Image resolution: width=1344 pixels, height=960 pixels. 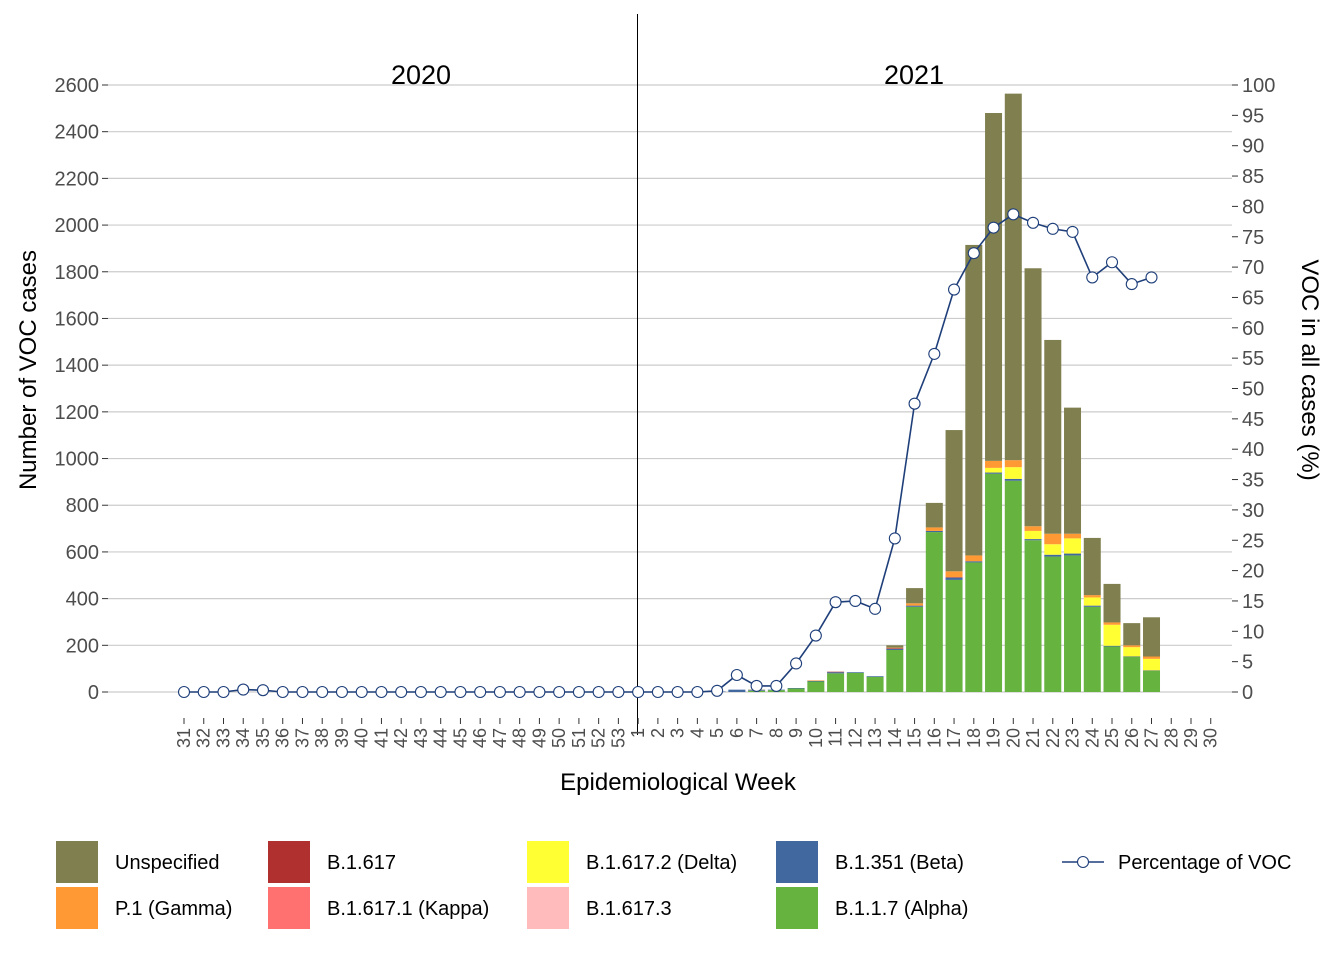 What do you see at coordinates (1253, 147) in the screenshot?
I see `y2-tick-label: 90` at bounding box center [1253, 147].